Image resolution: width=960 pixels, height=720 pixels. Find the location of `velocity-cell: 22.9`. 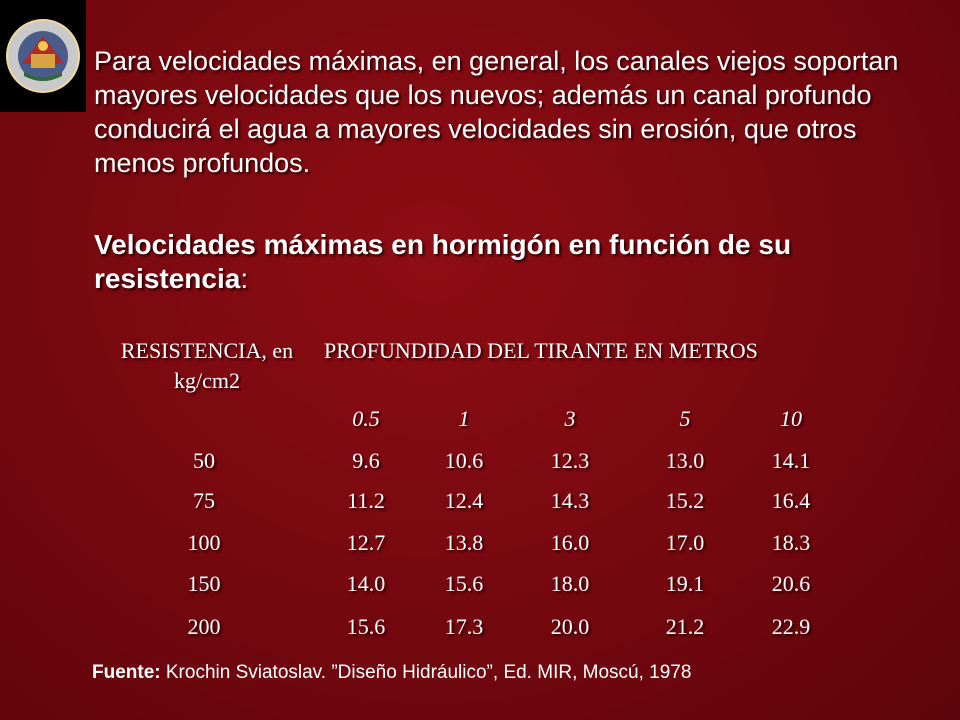

velocity-cell: 22.9 is located at coordinates (791, 626).